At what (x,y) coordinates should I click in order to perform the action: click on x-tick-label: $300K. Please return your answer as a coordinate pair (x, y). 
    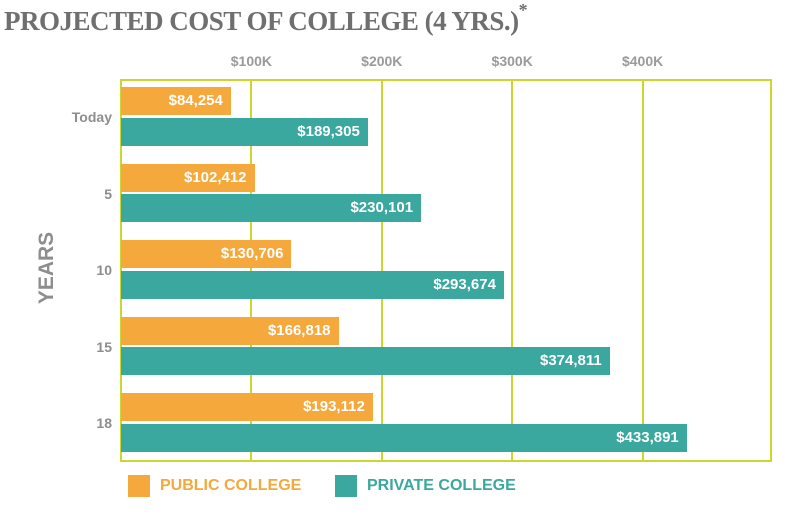
    Looking at the image, I should click on (512, 61).